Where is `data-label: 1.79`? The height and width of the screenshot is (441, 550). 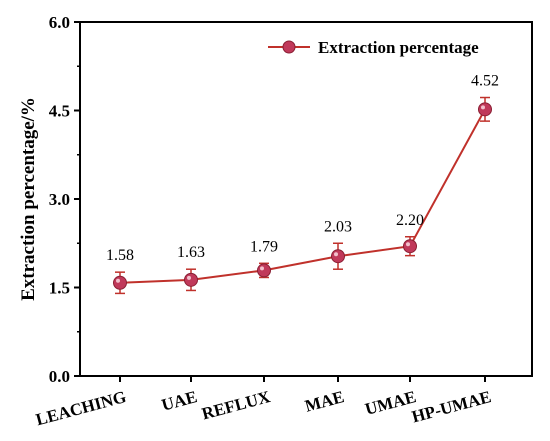 data-label: 1.79 is located at coordinates (264, 246).